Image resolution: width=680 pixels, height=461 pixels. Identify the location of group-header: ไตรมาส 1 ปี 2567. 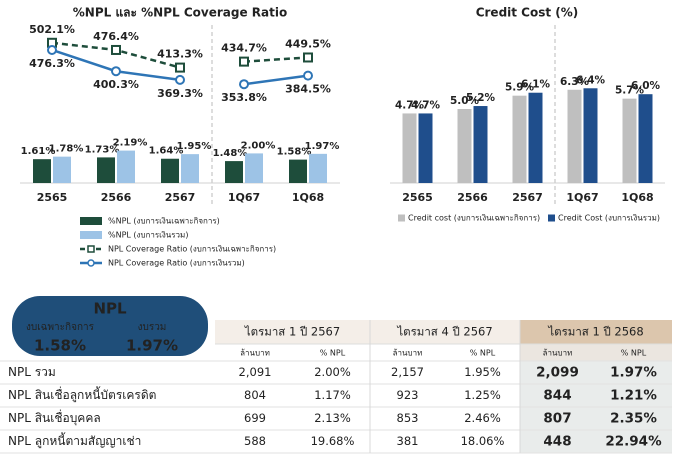
(292, 332).